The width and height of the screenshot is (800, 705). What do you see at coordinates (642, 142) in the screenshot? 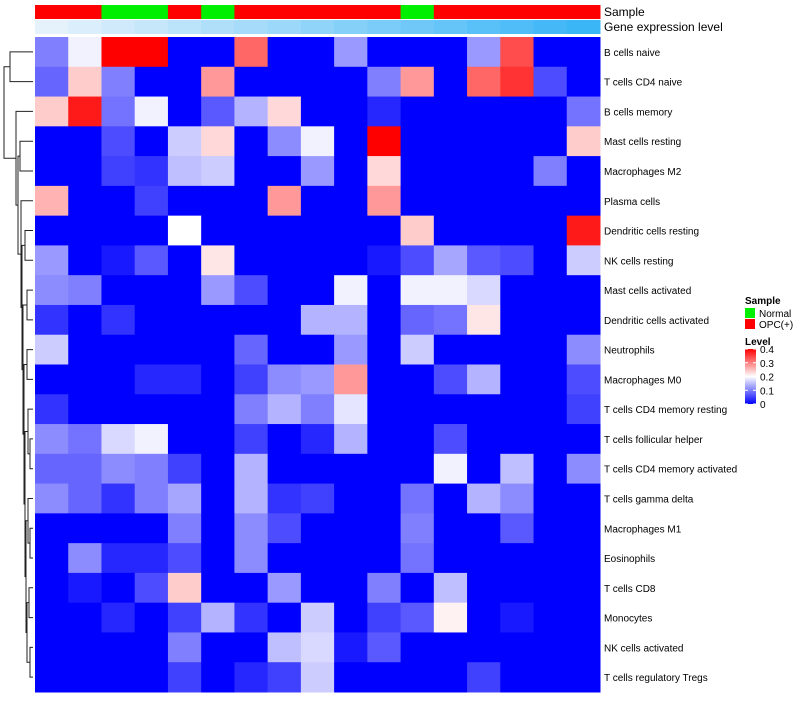
I see `row-label: Mast cells resting` at bounding box center [642, 142].